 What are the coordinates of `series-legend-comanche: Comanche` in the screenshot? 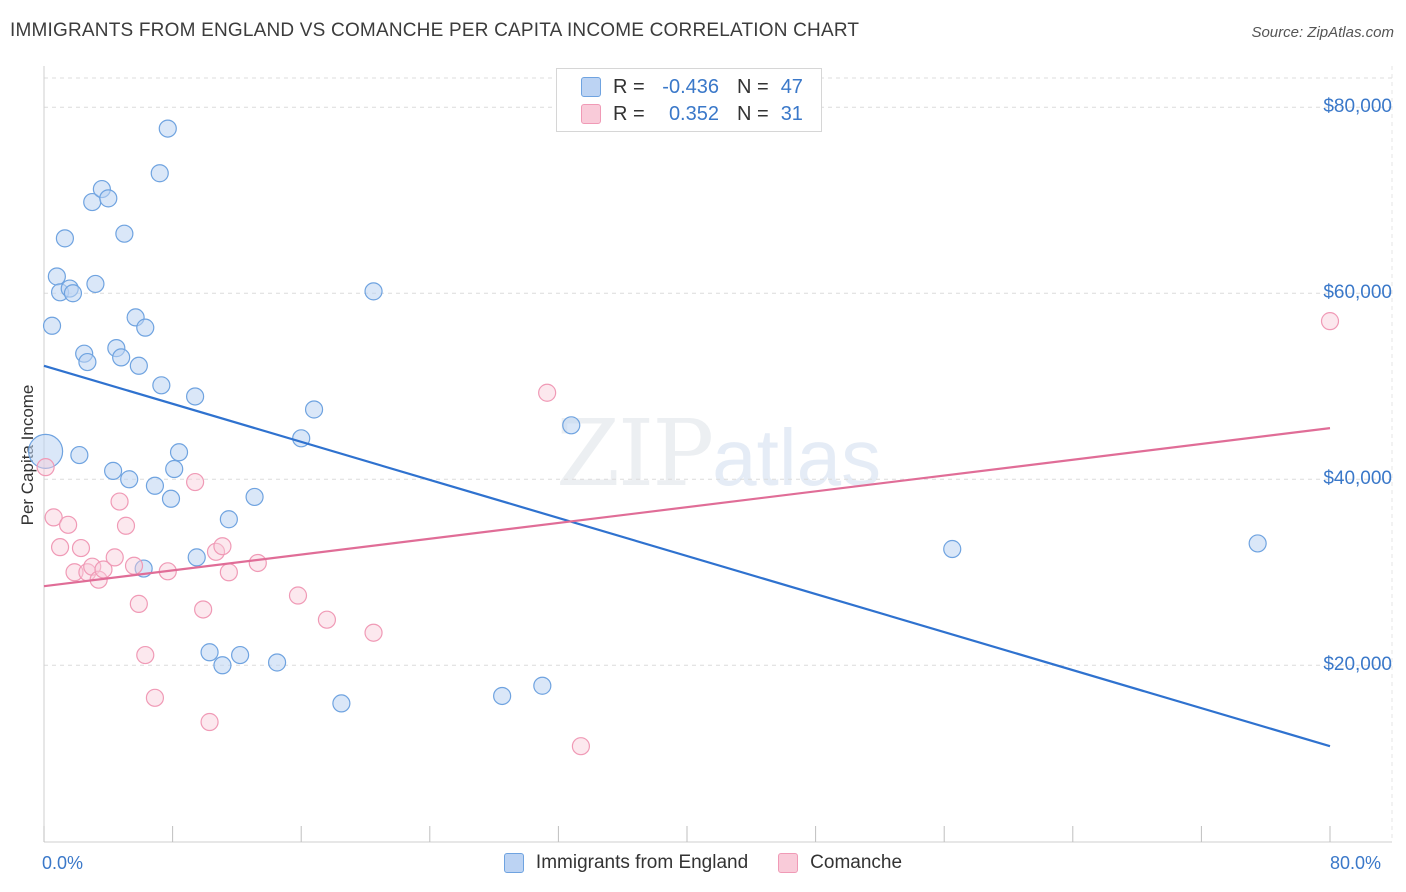 It's located at (840, 863).